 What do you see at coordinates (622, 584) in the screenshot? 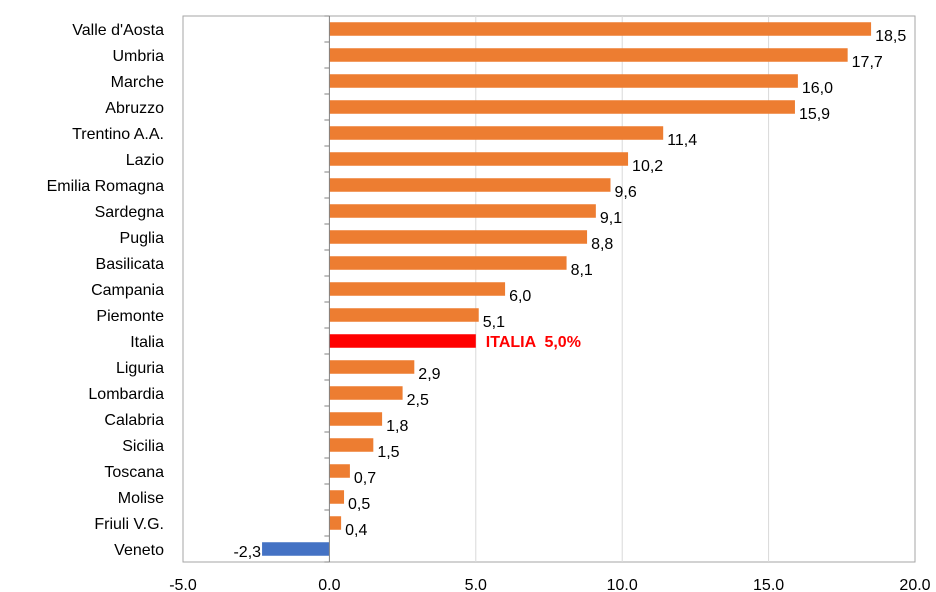
I see `x-tick-label: 10.0` at bounding box center [622, 584].